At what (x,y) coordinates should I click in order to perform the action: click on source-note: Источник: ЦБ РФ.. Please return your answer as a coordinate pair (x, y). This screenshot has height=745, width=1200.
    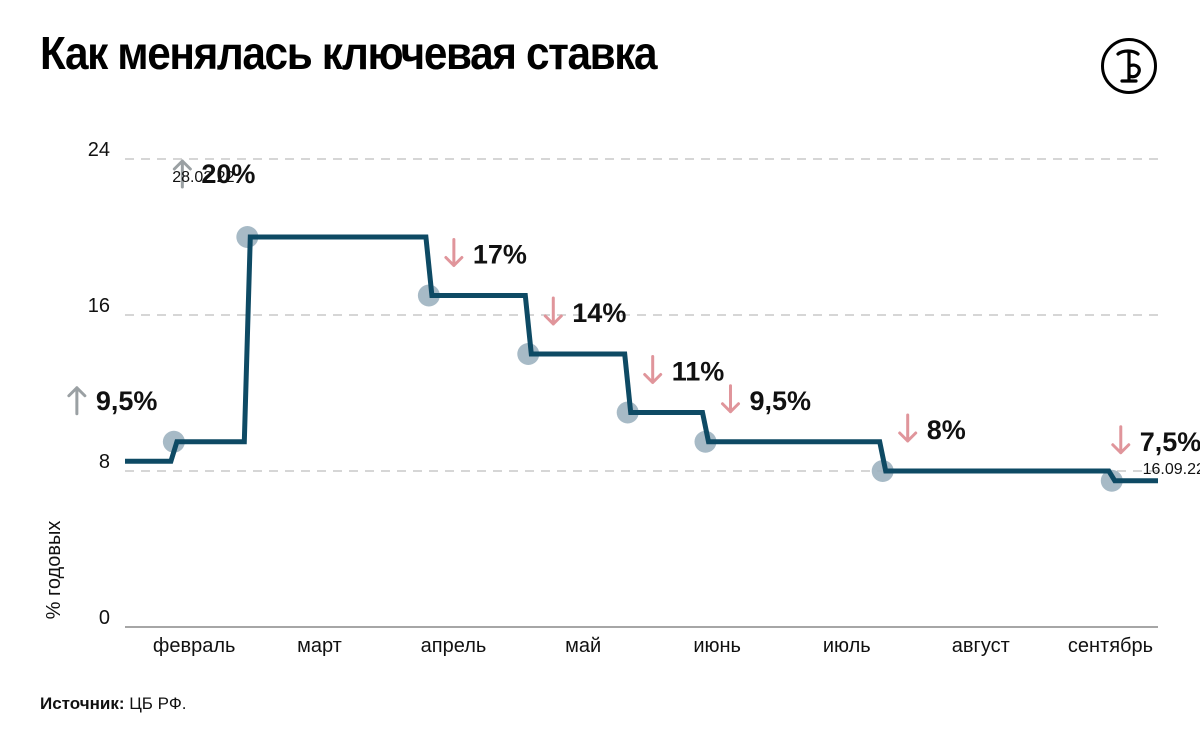
    Looking at the image, I should click on (113, 704).